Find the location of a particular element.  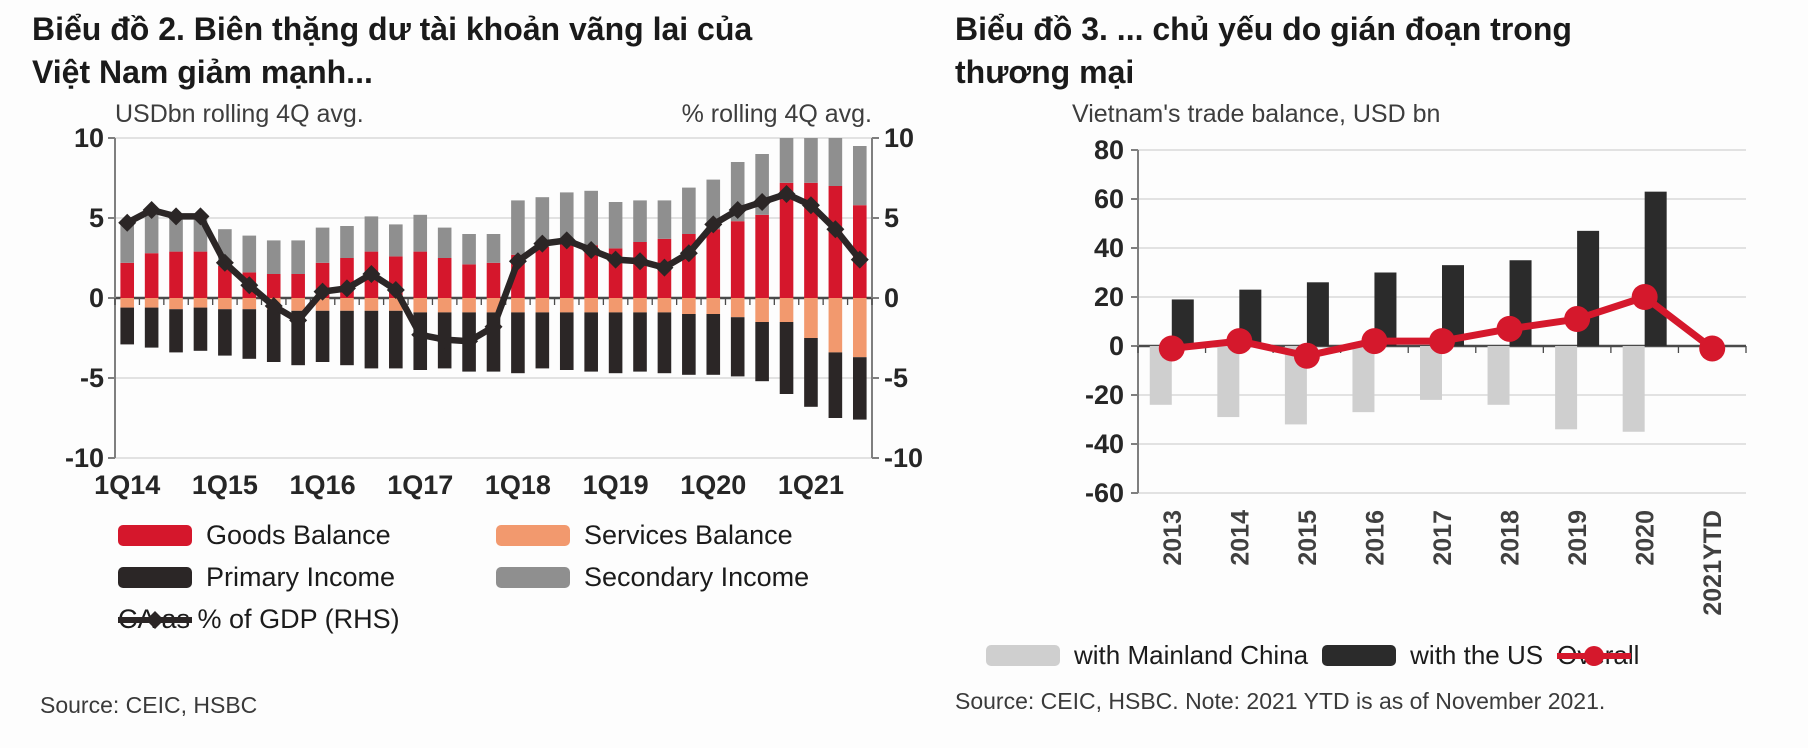

services-balance-swatch is located at coordinates (533, 535).